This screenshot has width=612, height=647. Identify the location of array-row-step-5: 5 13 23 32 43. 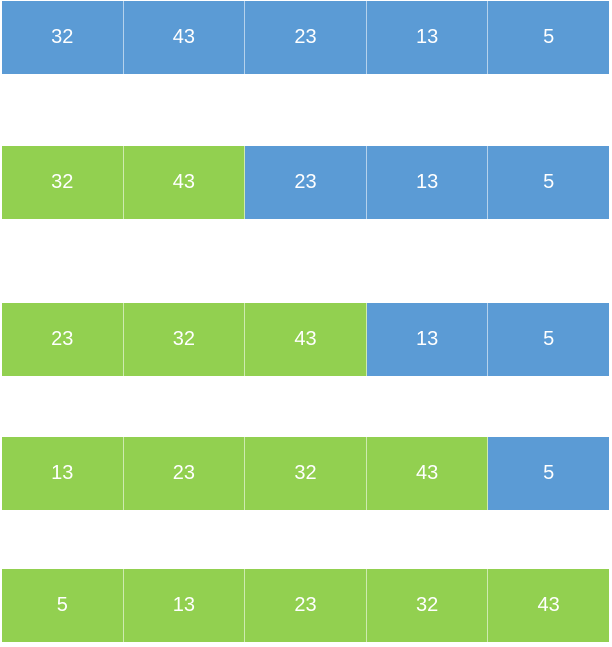
(305, 605).